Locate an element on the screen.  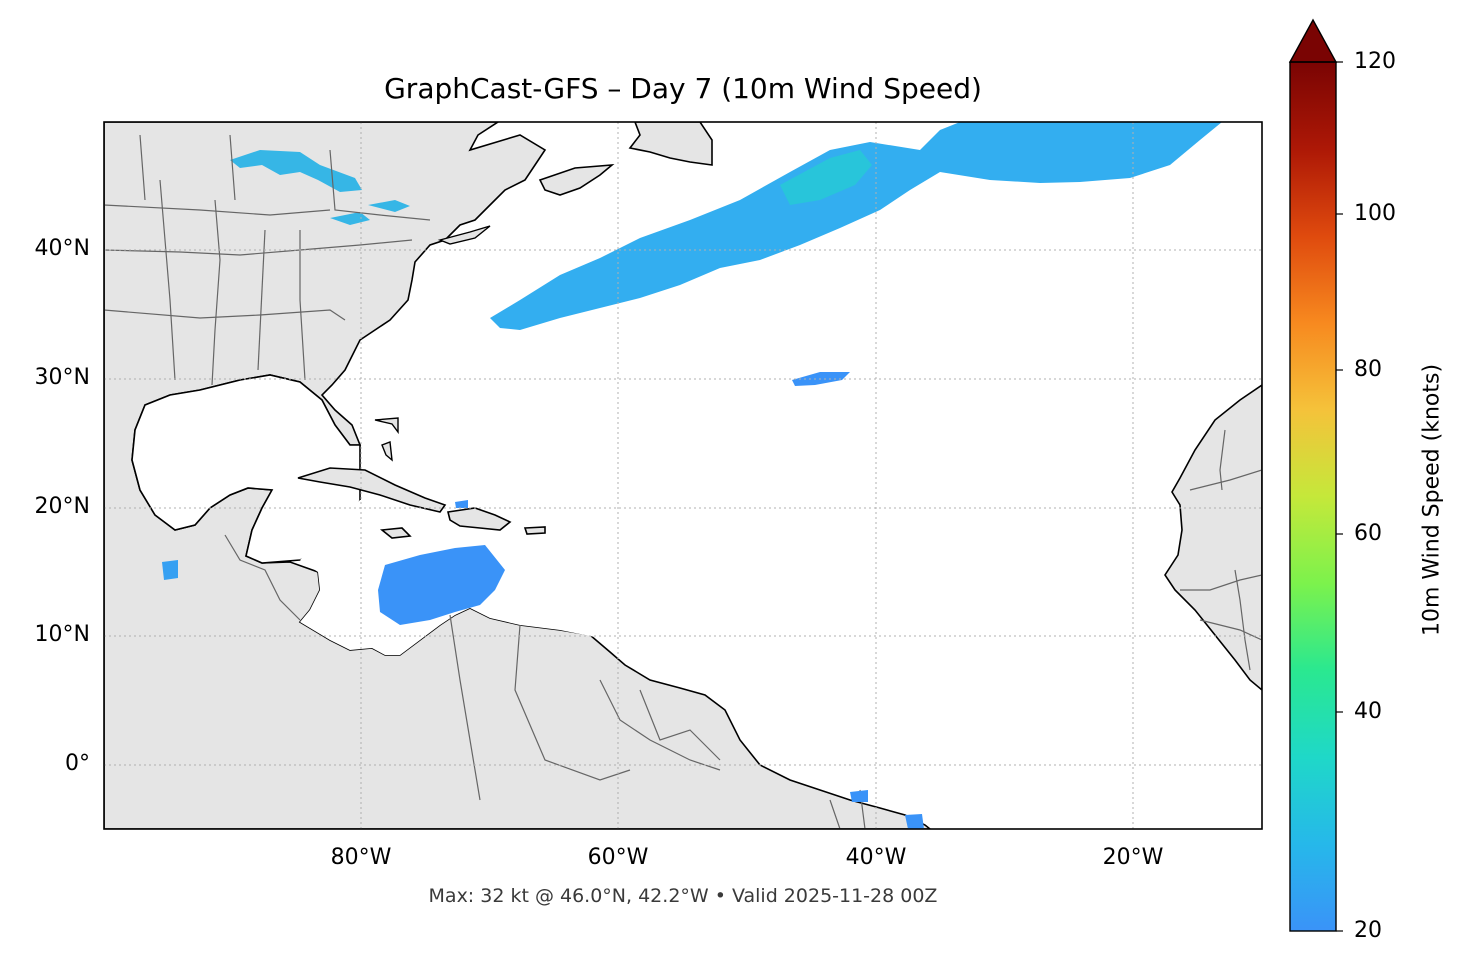
nova-scotia is located at coordinates (576, 179).